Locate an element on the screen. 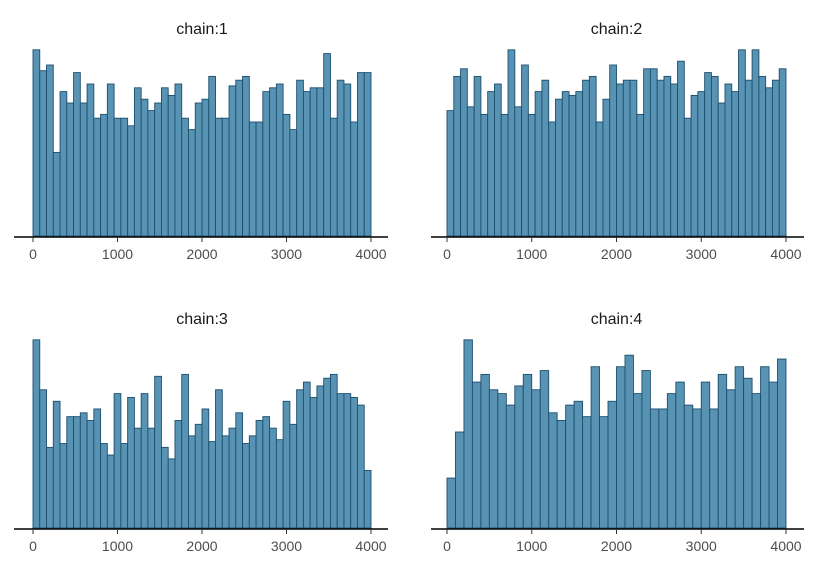  x-tick-label: 3000 is located at coordinates (286, 546).